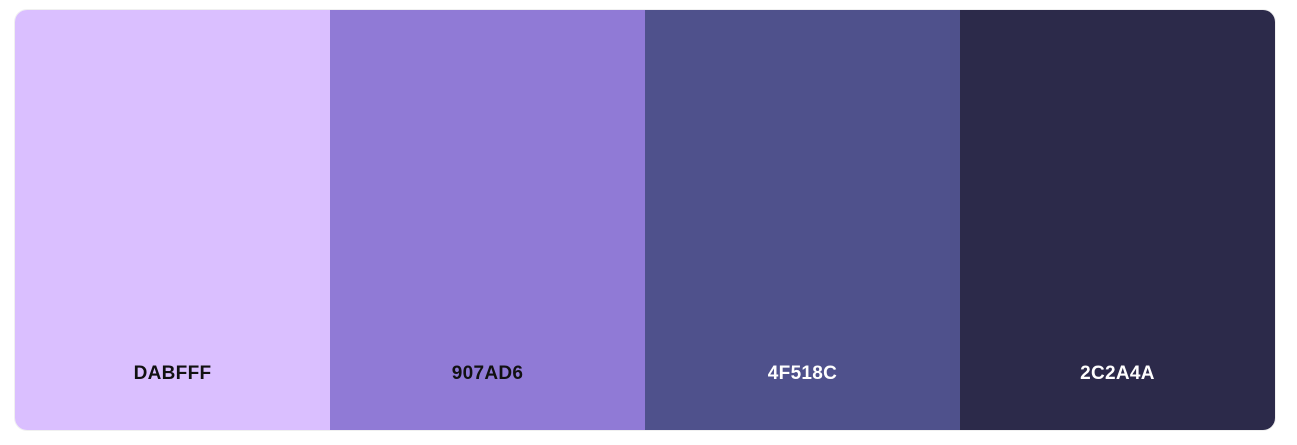 The image size is (1297, 445). What do you see at coordinates (172, 373) in the screenshot?
I see `swatch-hex-label: DABFFF` at bounding box center [172, 373].